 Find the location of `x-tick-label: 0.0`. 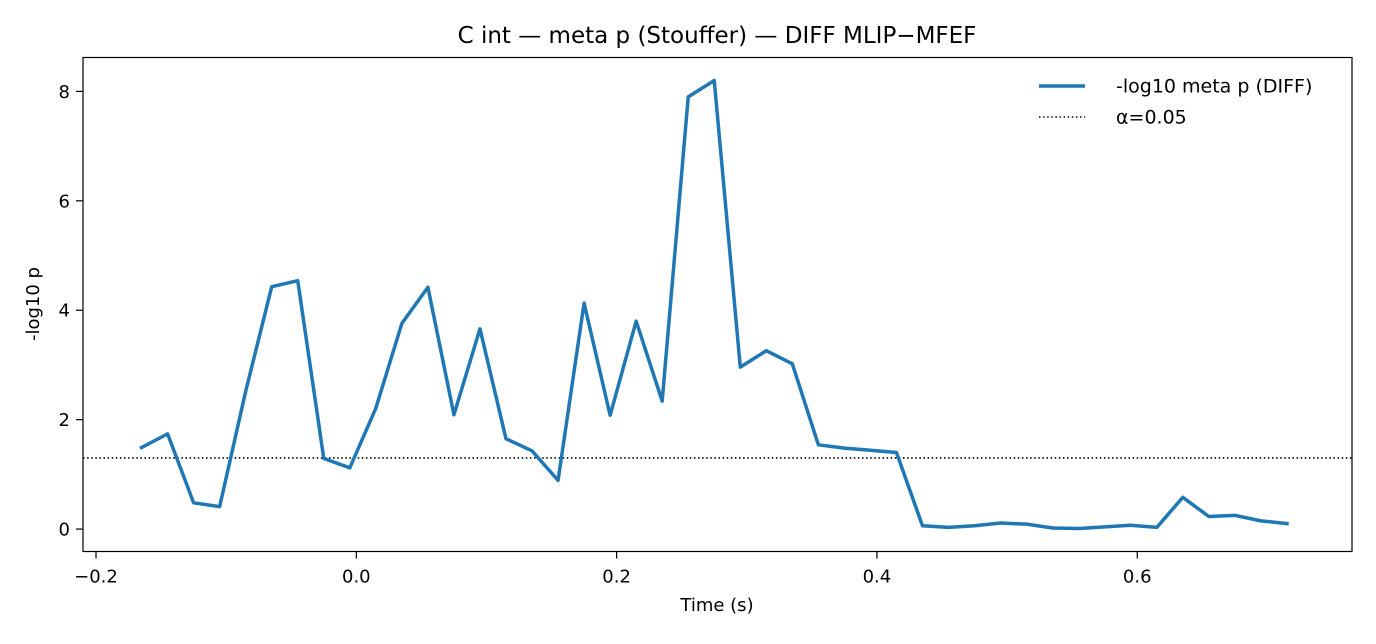

x-tick-label: 0.0 is located at coordinates (356, 577).